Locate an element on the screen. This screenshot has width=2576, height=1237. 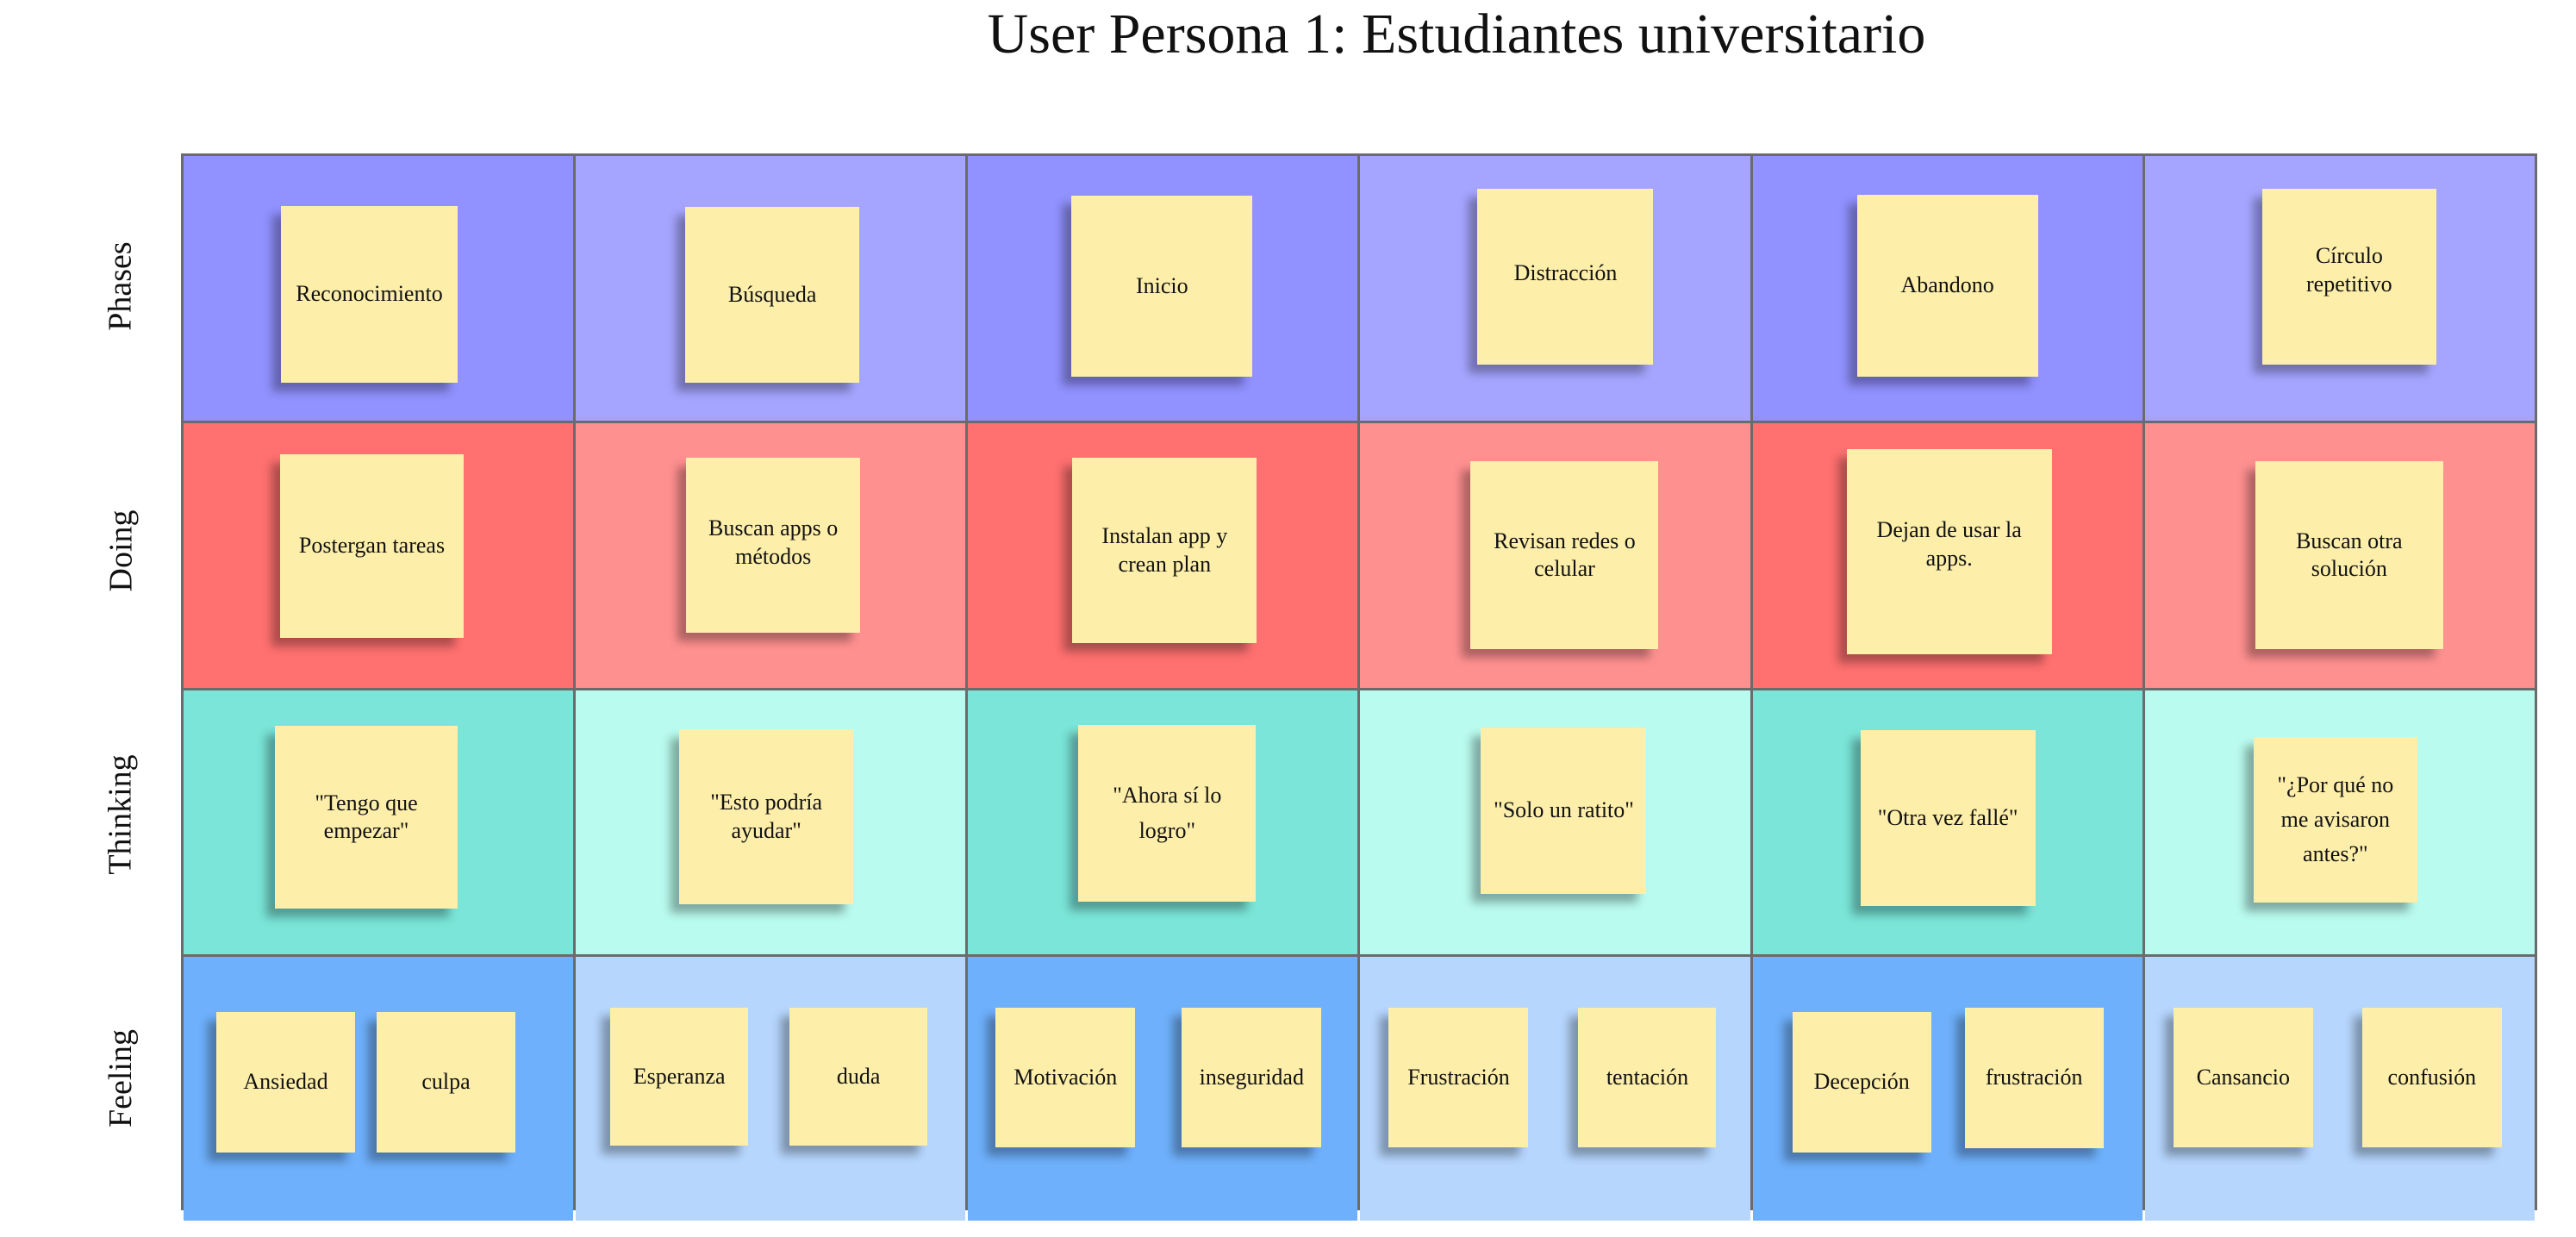
sticky-note: Abandono is located at coordinates (1947, 286).